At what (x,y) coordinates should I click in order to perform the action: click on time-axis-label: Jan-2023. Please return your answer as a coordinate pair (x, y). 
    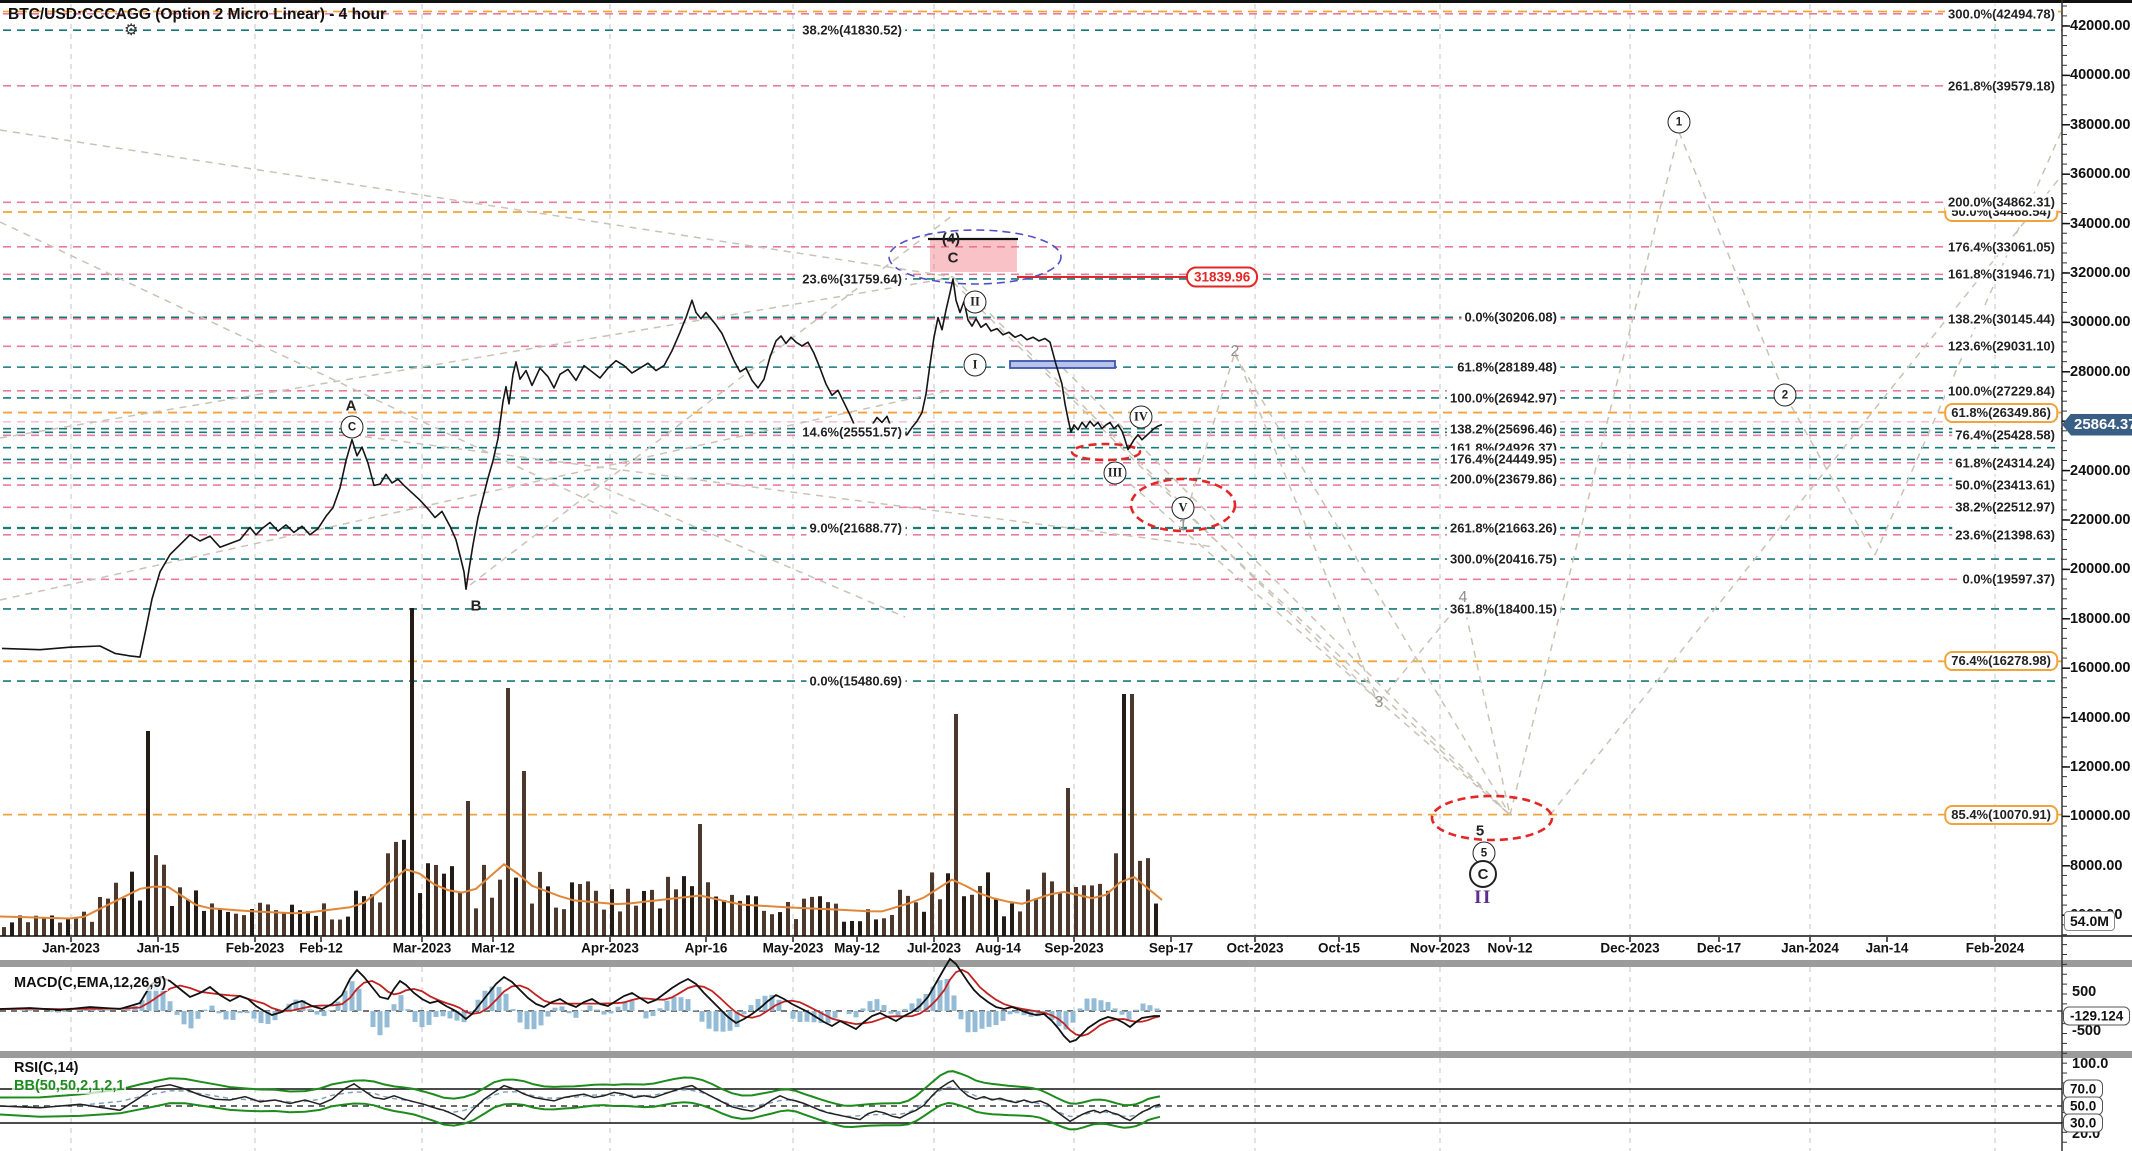
    Looking at the image, I should click on (71, 948).